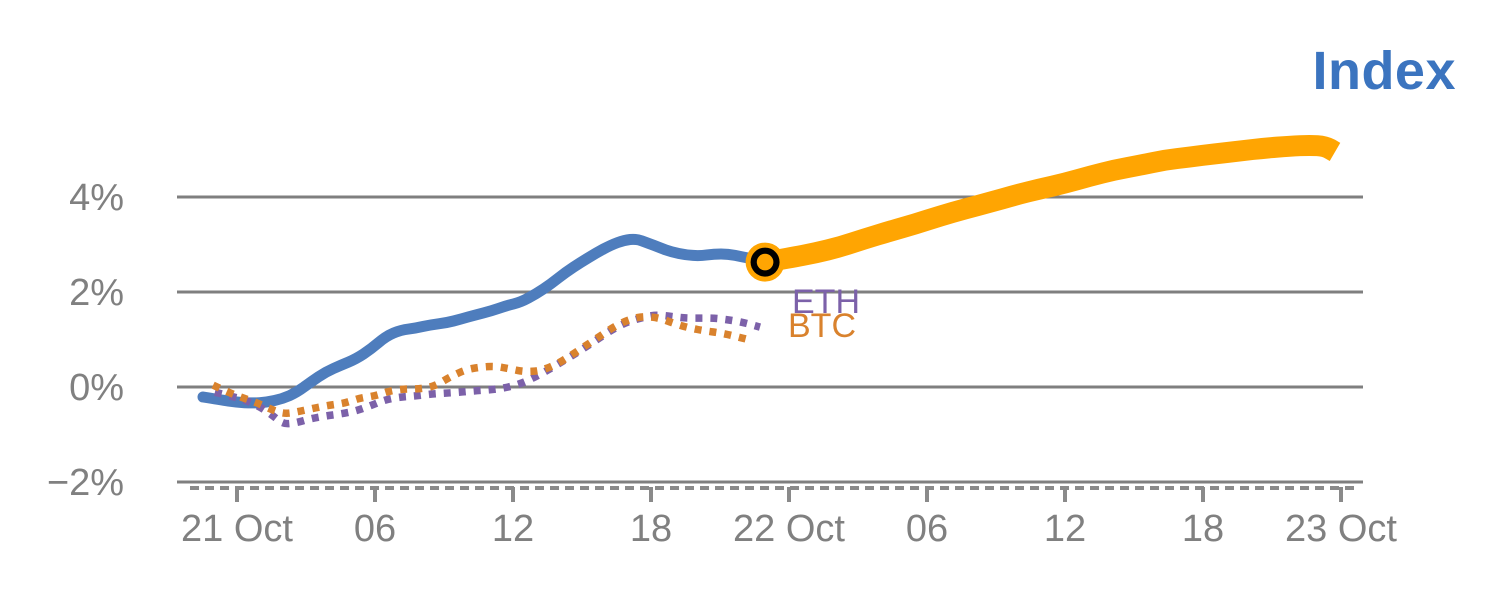 The height and width of the screenshot is (600, 1500). I want to click on x-tick-label: 23 Oct, so click(1341, 529).